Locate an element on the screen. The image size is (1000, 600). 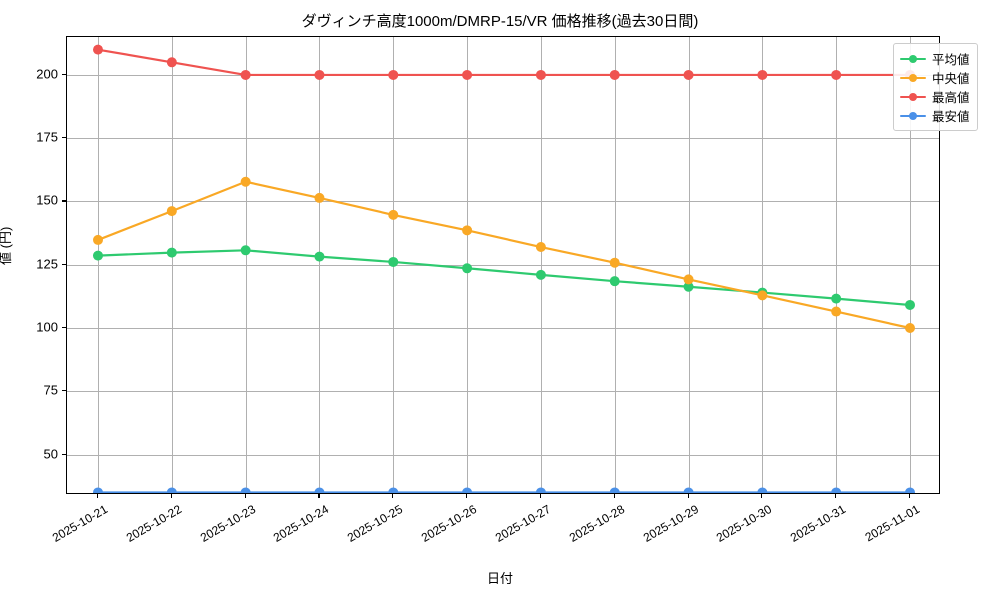
x-tick-label: 2025-10-27 is located at coordinates (522, 523).